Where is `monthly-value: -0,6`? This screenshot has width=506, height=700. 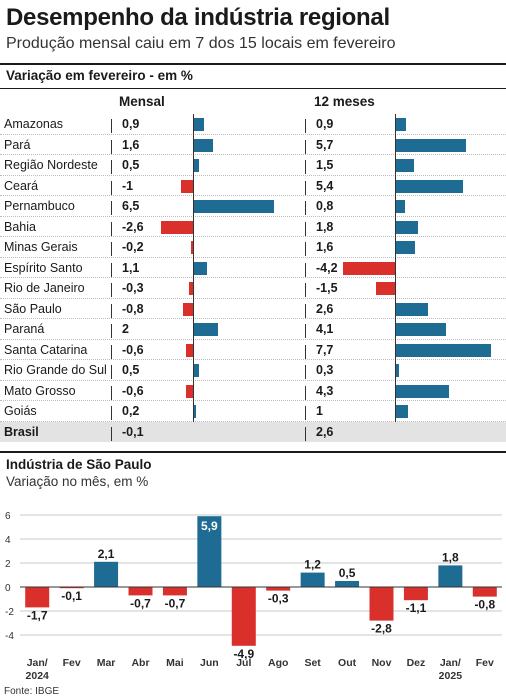
monthly-value: -0,6 is located at coordinates (133, 390).